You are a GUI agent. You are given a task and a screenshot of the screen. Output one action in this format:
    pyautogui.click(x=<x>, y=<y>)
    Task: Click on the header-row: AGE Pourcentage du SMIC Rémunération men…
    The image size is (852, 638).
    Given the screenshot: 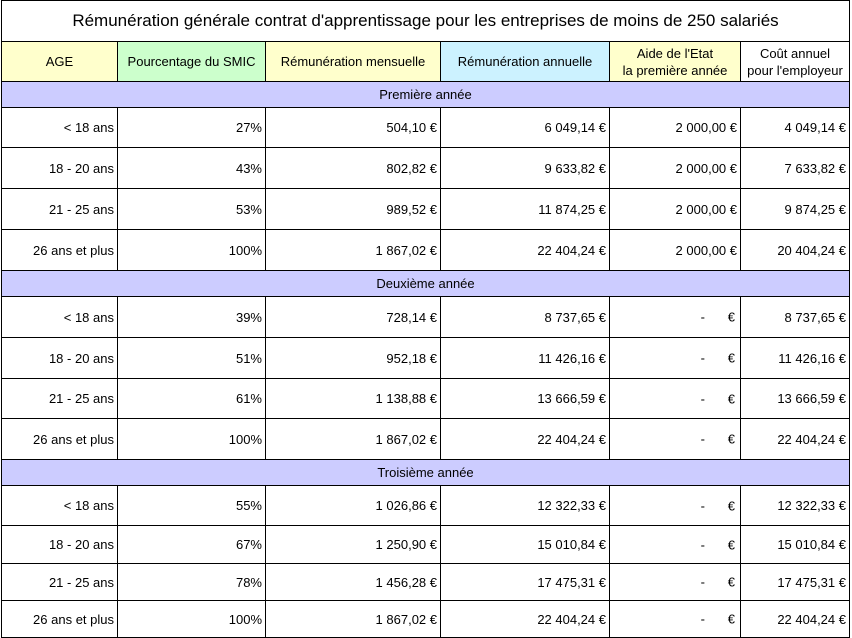 What is the action you would take?
    pyautogui.click(x=425, y=61)
    